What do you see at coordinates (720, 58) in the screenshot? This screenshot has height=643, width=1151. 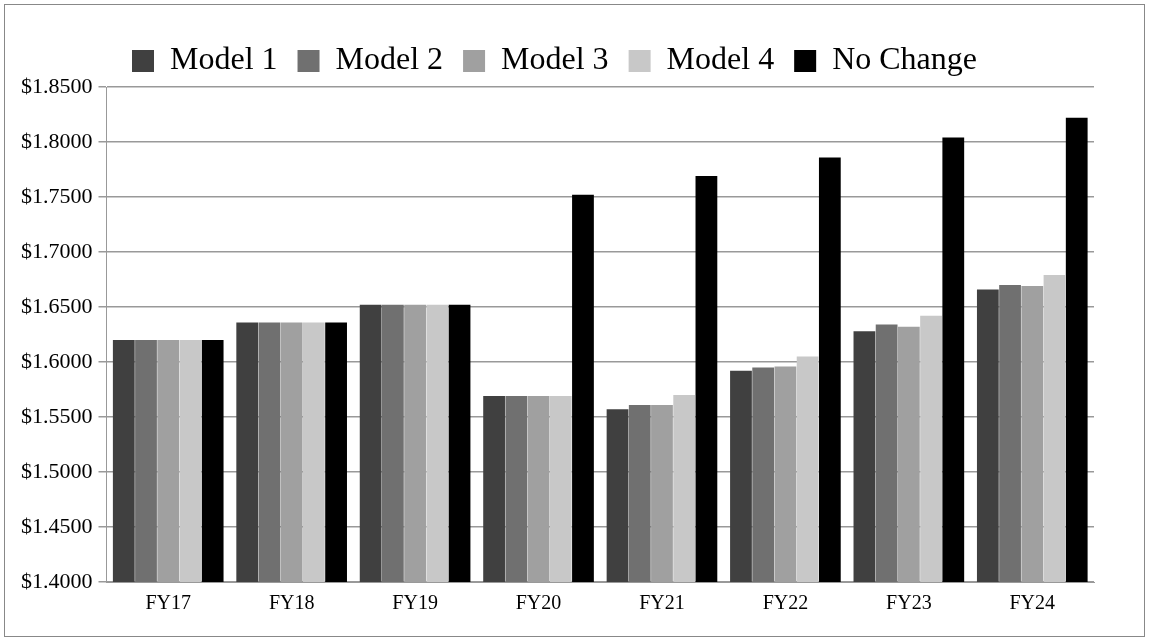 I see `legend-label: Model 4` at bounding box center [720, 58].